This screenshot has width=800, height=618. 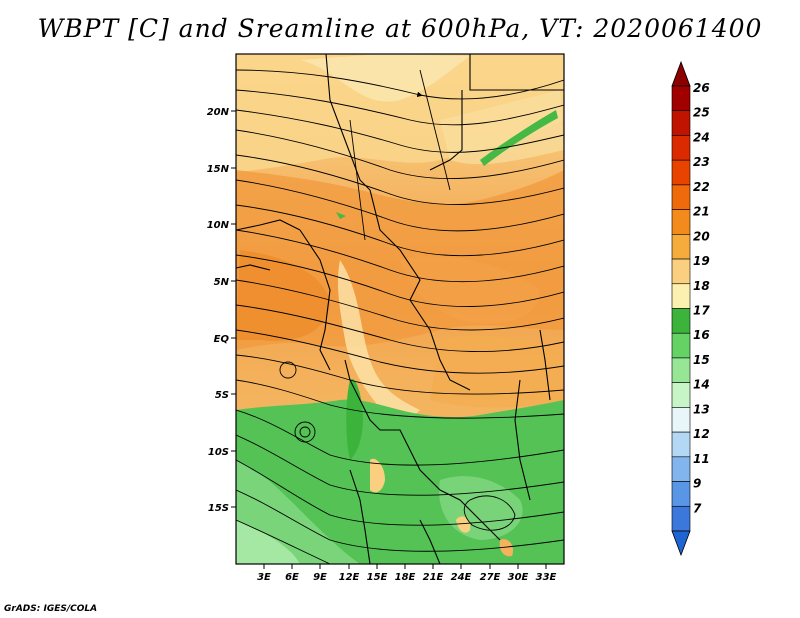 What do you see at coordinates (222, 395) in the screenshot?
I see `lat-label-5s: 5S` at bounding box center [222, 395].